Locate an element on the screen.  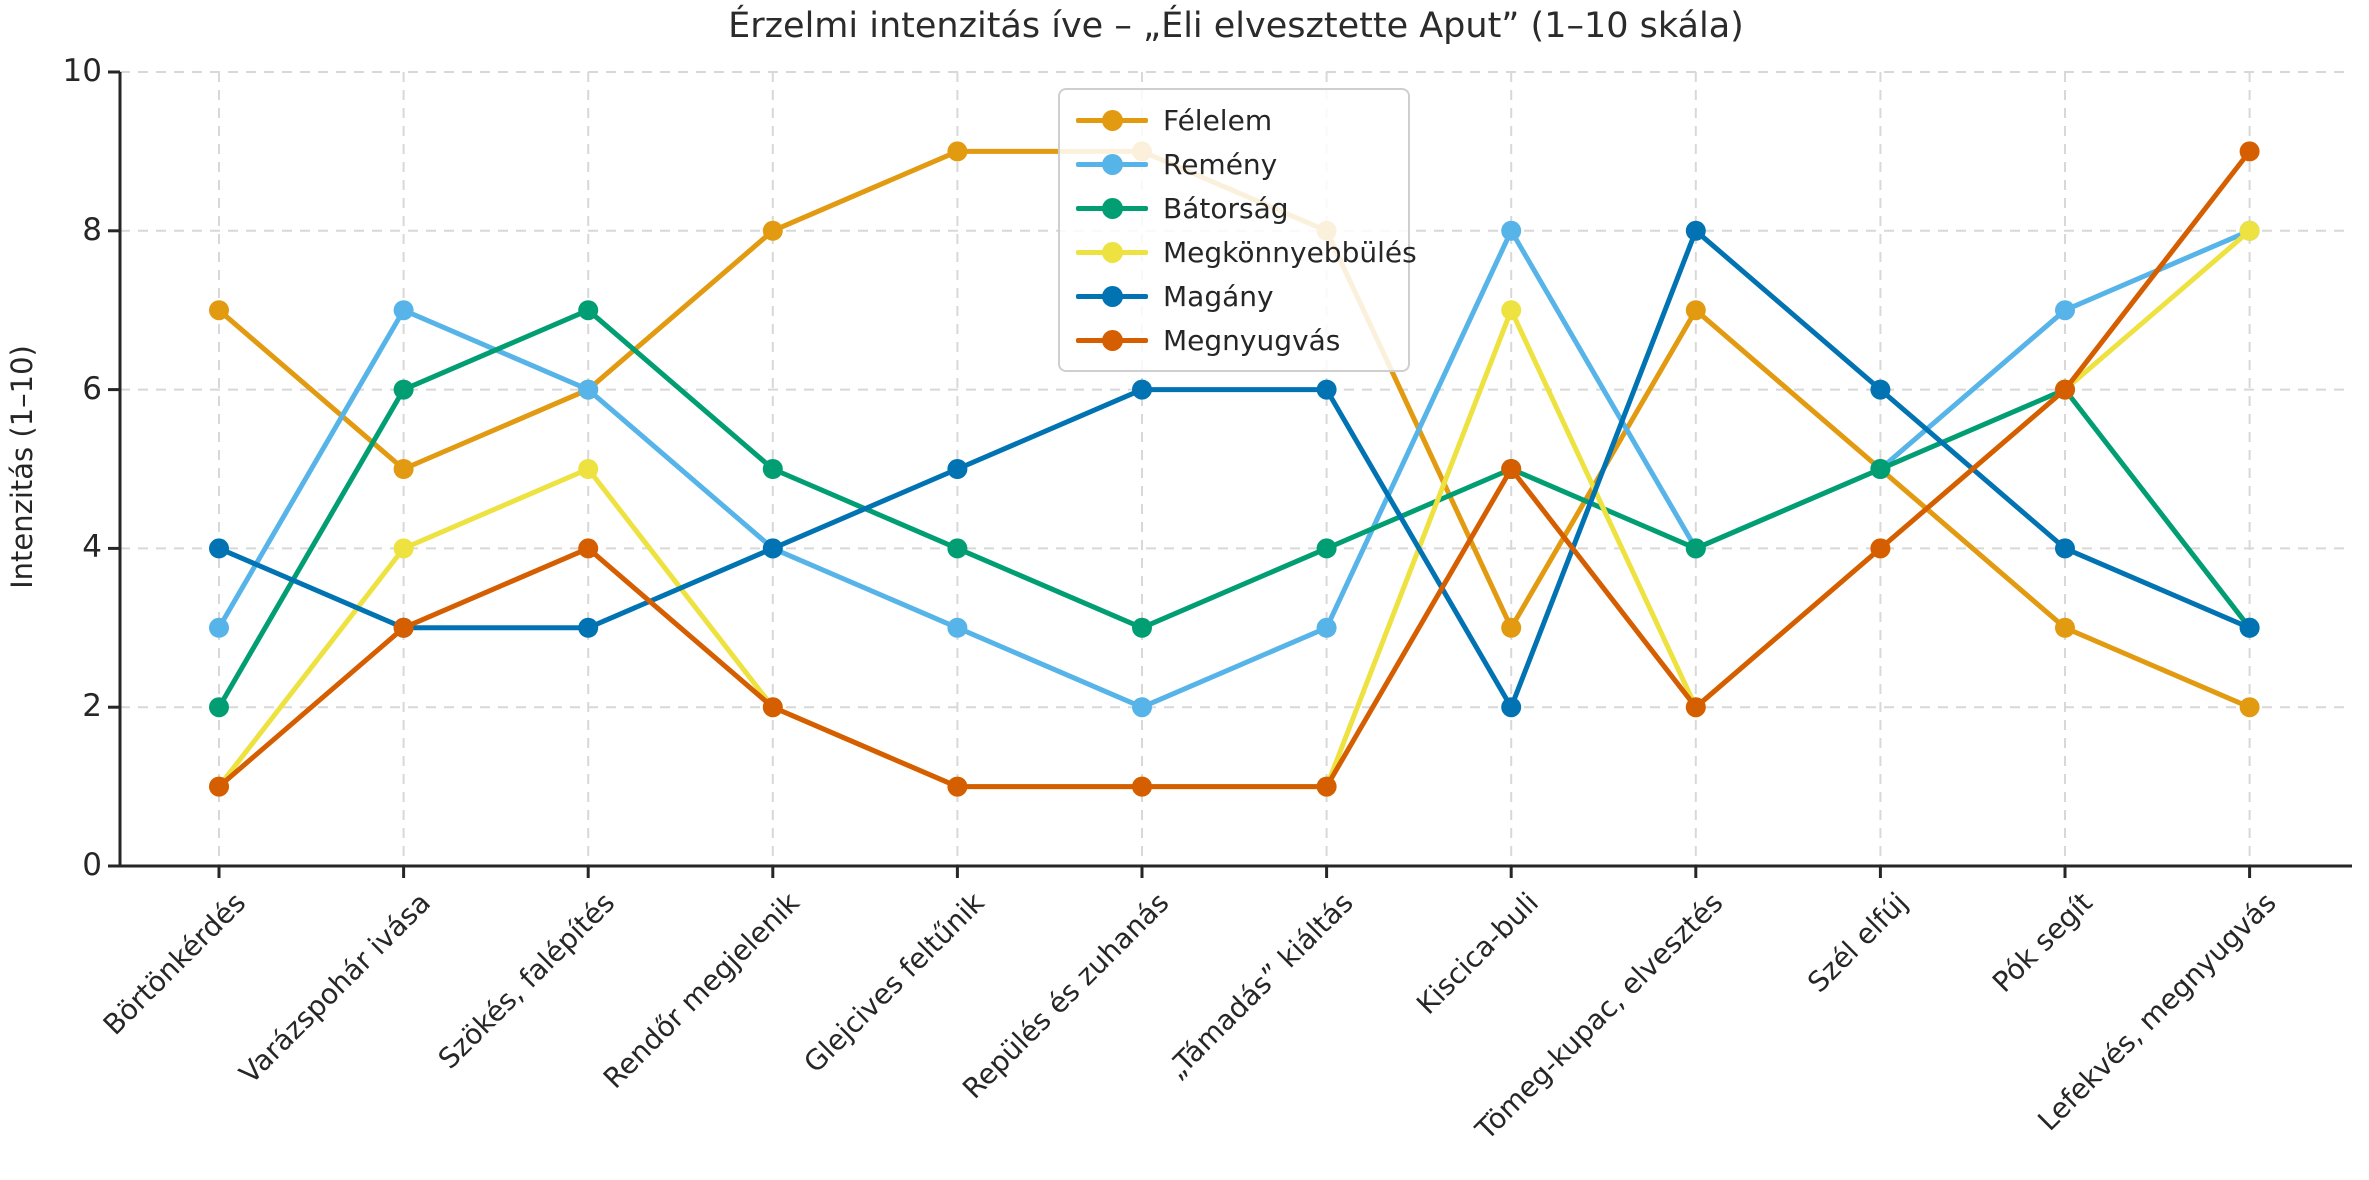
legend-entry: Bátorság is located at coordinates (1234, 208).